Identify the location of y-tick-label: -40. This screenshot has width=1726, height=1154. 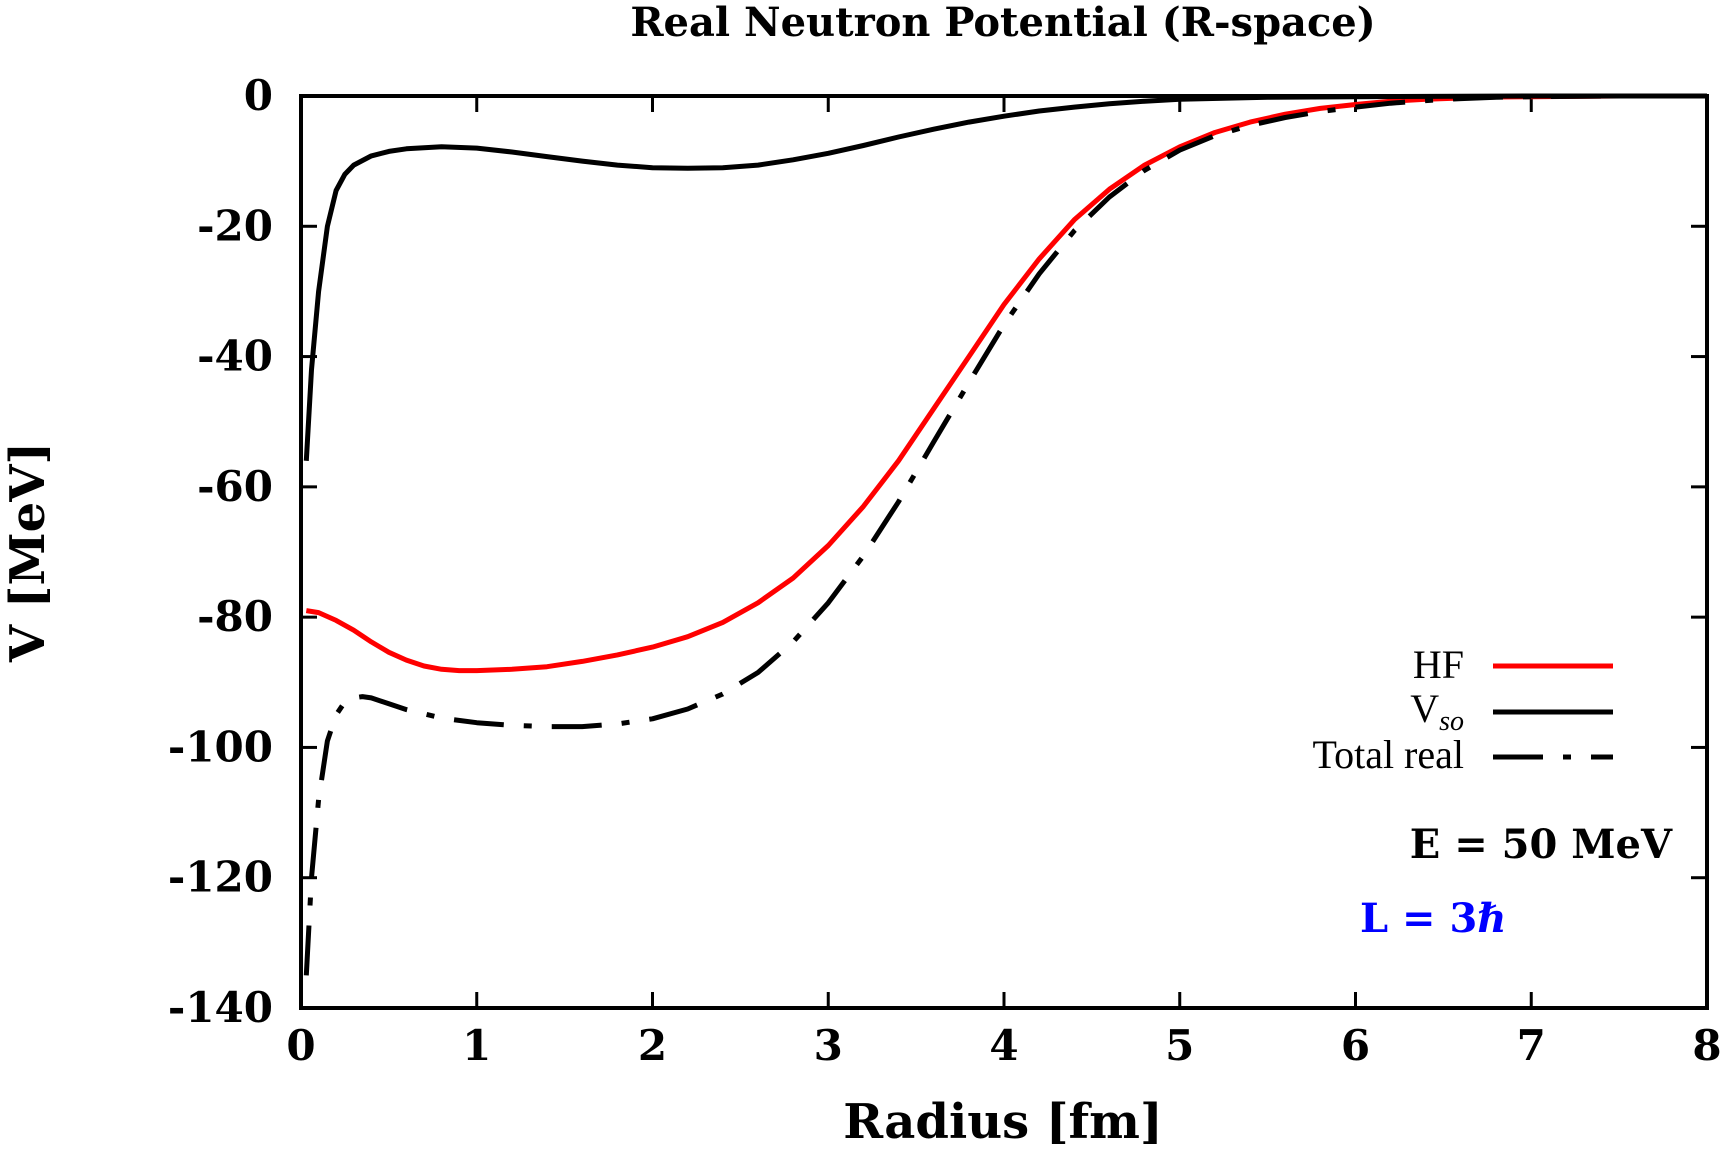
(235, 356).